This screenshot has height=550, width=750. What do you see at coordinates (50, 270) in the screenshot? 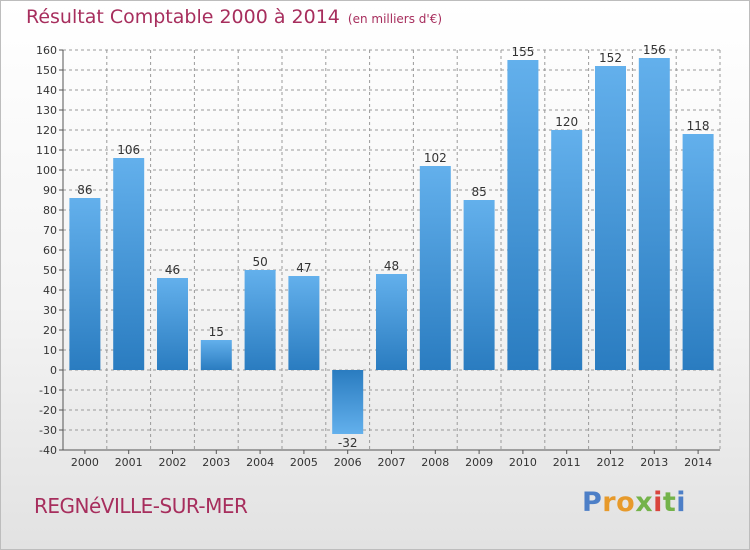
I see `y-tick-label: 50` at bounding box center [50, 270].